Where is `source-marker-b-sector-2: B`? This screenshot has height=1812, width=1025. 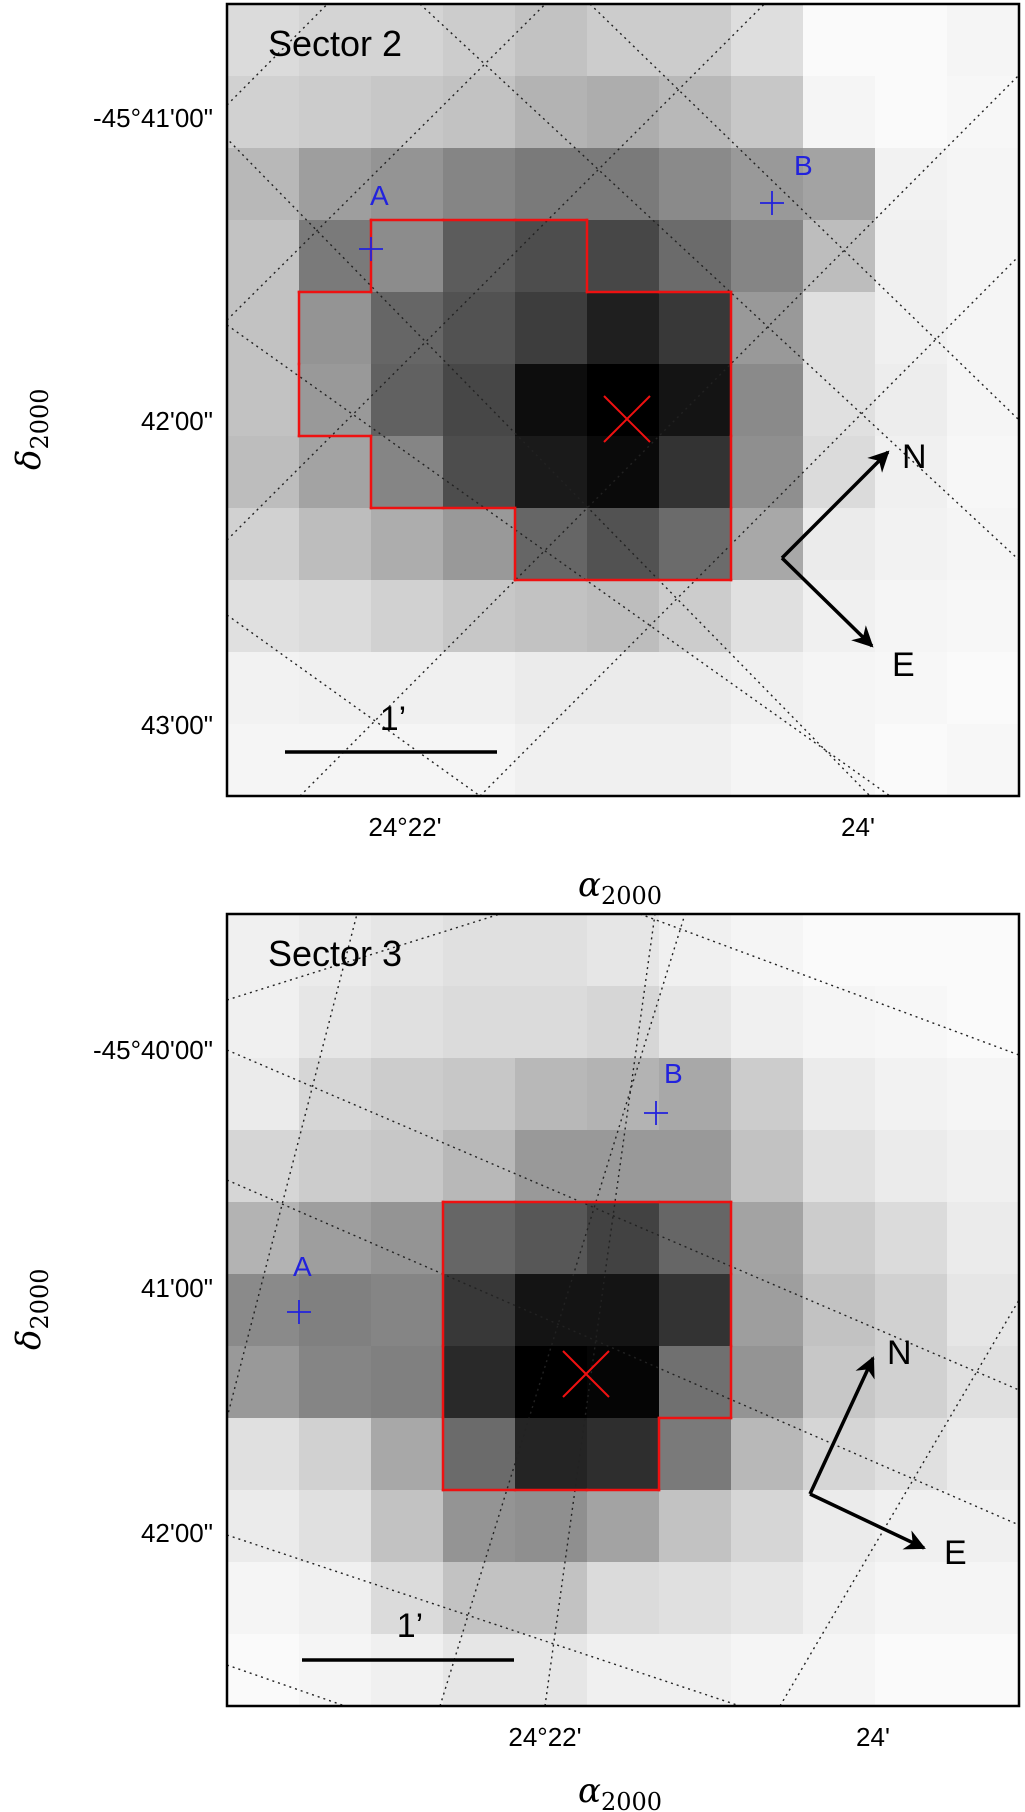 source-marker-b-sector-2: B is located at coordinates (786, 182).